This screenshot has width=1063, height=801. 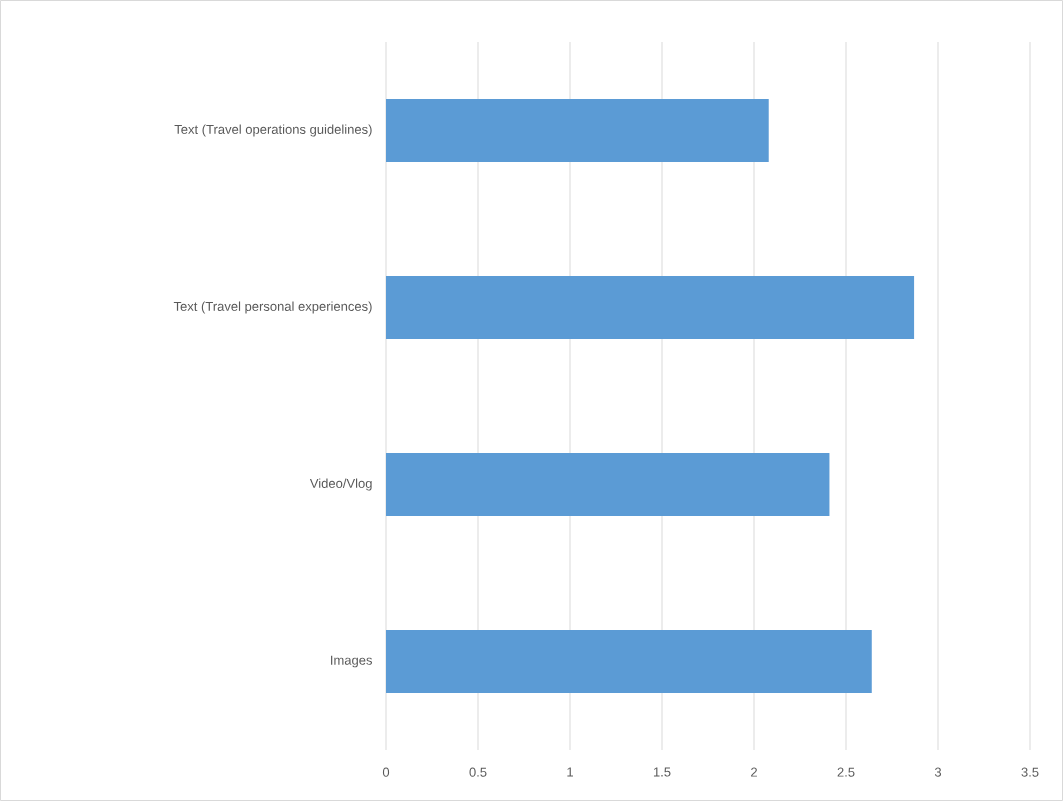 I want to click on x-tick-label: 0.5, so click(x=478, y=772).